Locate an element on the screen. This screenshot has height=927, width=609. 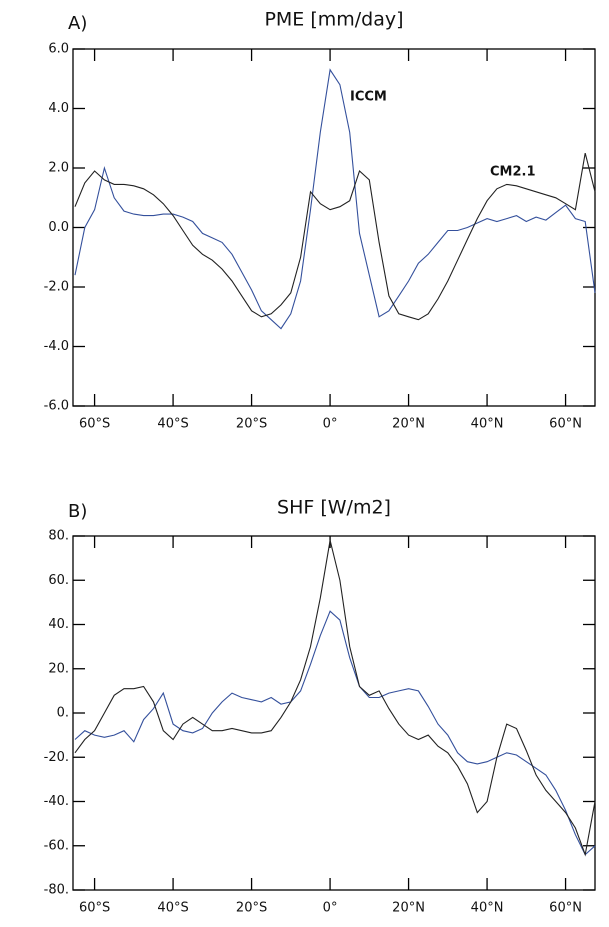
y-tick-label: 0. is located at coordinates (63, 713).